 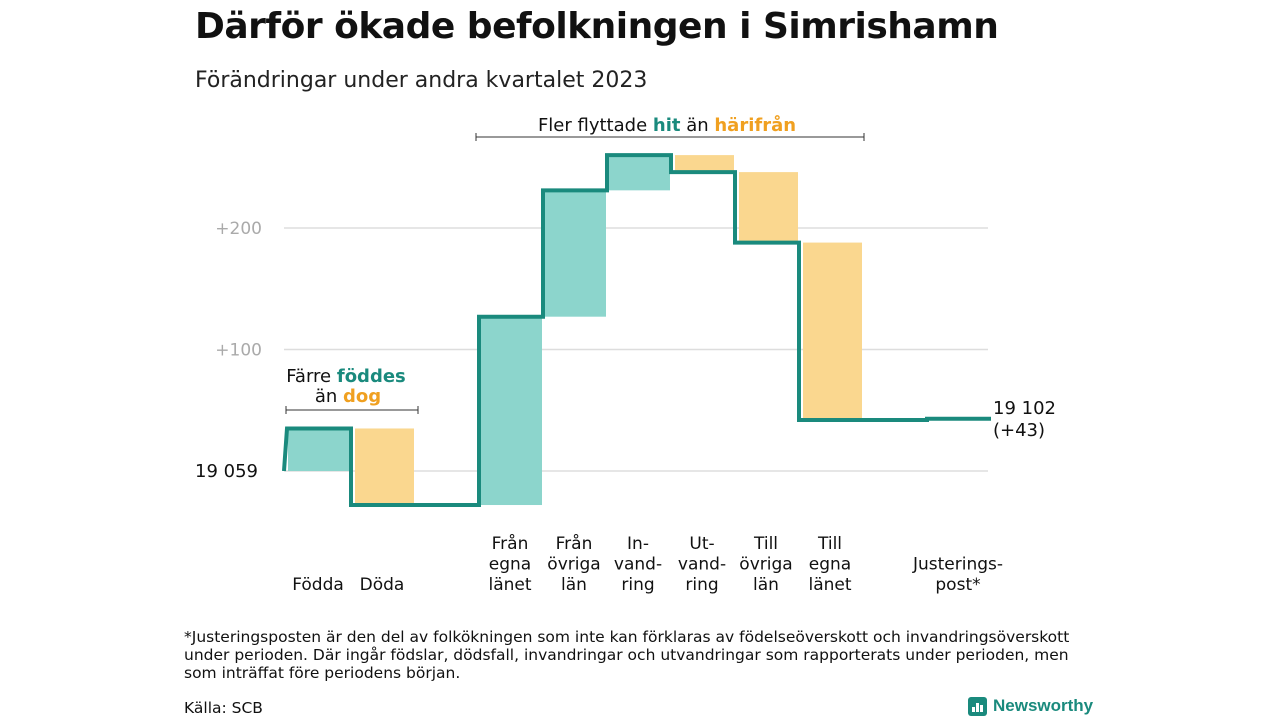 What do you see at coordinates (223, 708) in the screenshot?
I see `source-label: Källa: SCB` at bounding box center [223, 708].